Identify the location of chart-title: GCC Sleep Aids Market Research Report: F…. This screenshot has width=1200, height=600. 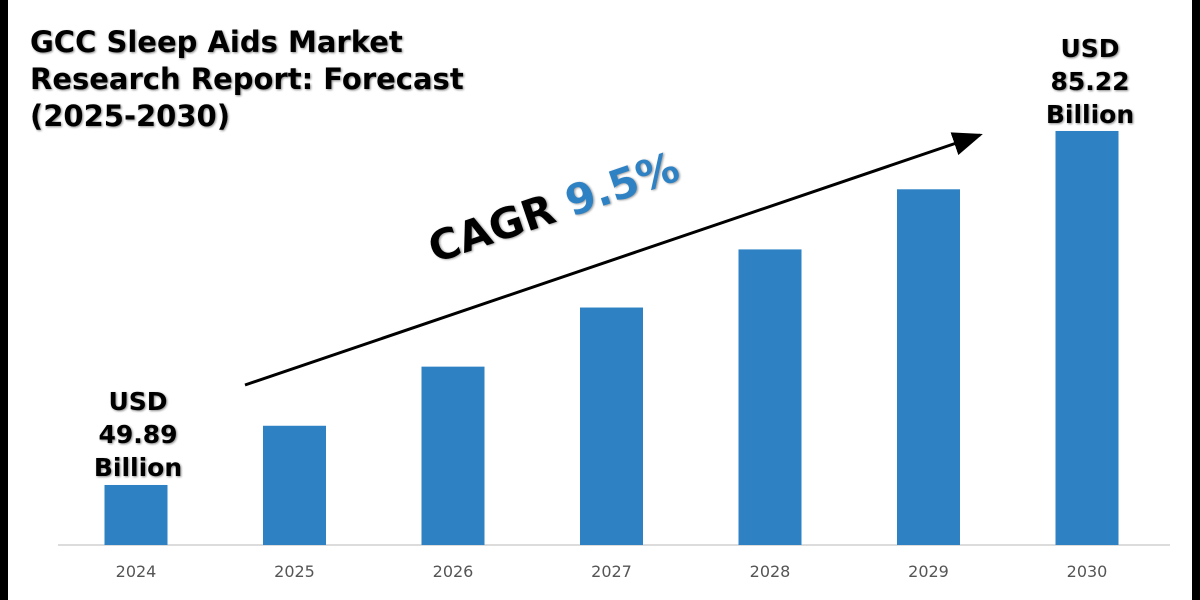
(247, 79).